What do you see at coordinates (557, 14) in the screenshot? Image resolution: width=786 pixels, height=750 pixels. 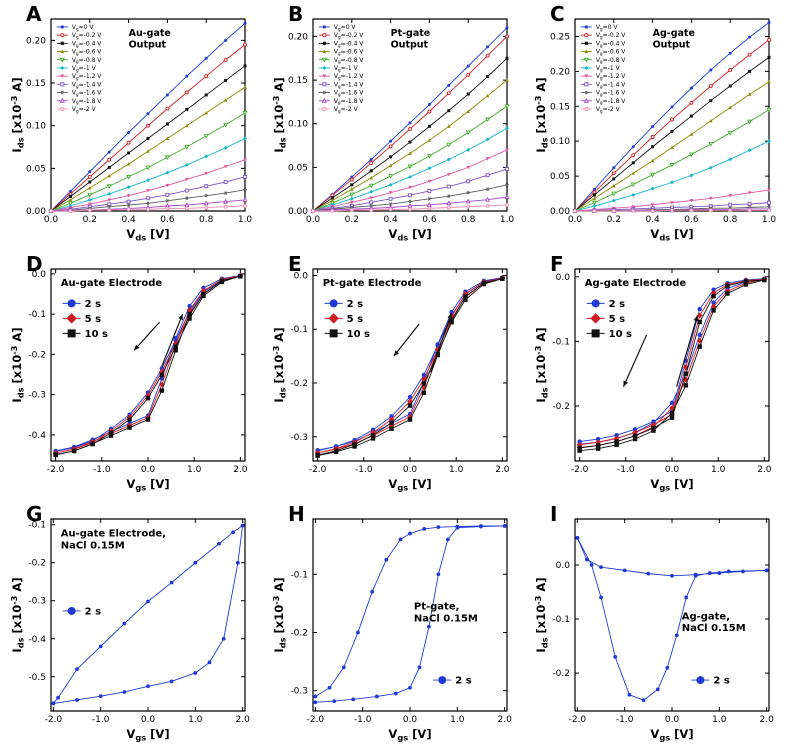 I see `panel-c-label: C` at bounding box center [557, 14].